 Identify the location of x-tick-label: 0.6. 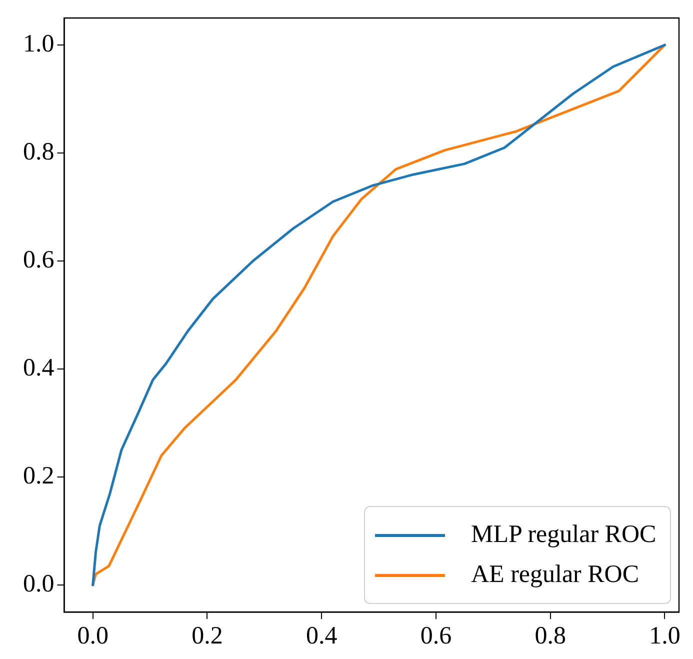
(436, 636).